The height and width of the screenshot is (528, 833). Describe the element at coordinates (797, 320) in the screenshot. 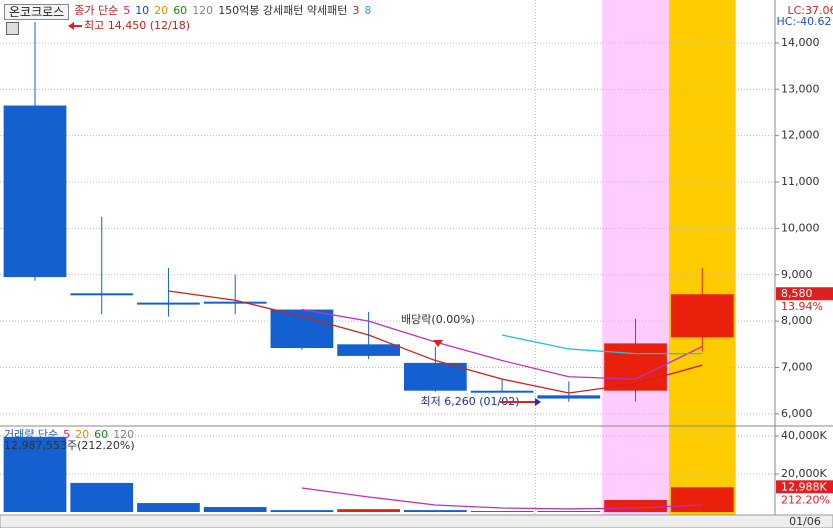

I see `y-tick-label: 8,000` at that location.